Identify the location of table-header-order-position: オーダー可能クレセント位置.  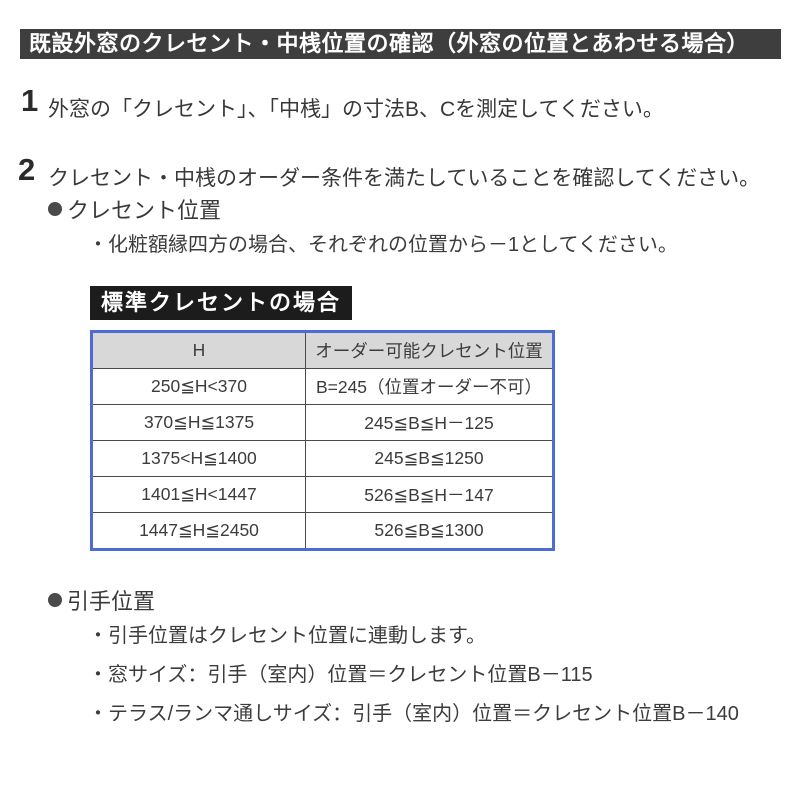
(429, 350).